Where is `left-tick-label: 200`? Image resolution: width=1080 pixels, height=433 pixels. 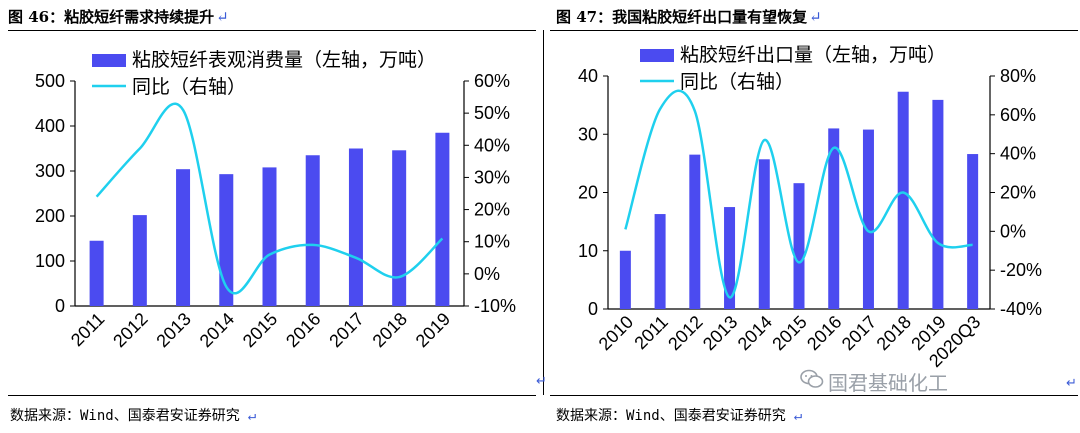 left-tick-label: 200 is located at coordinates (50, 216).